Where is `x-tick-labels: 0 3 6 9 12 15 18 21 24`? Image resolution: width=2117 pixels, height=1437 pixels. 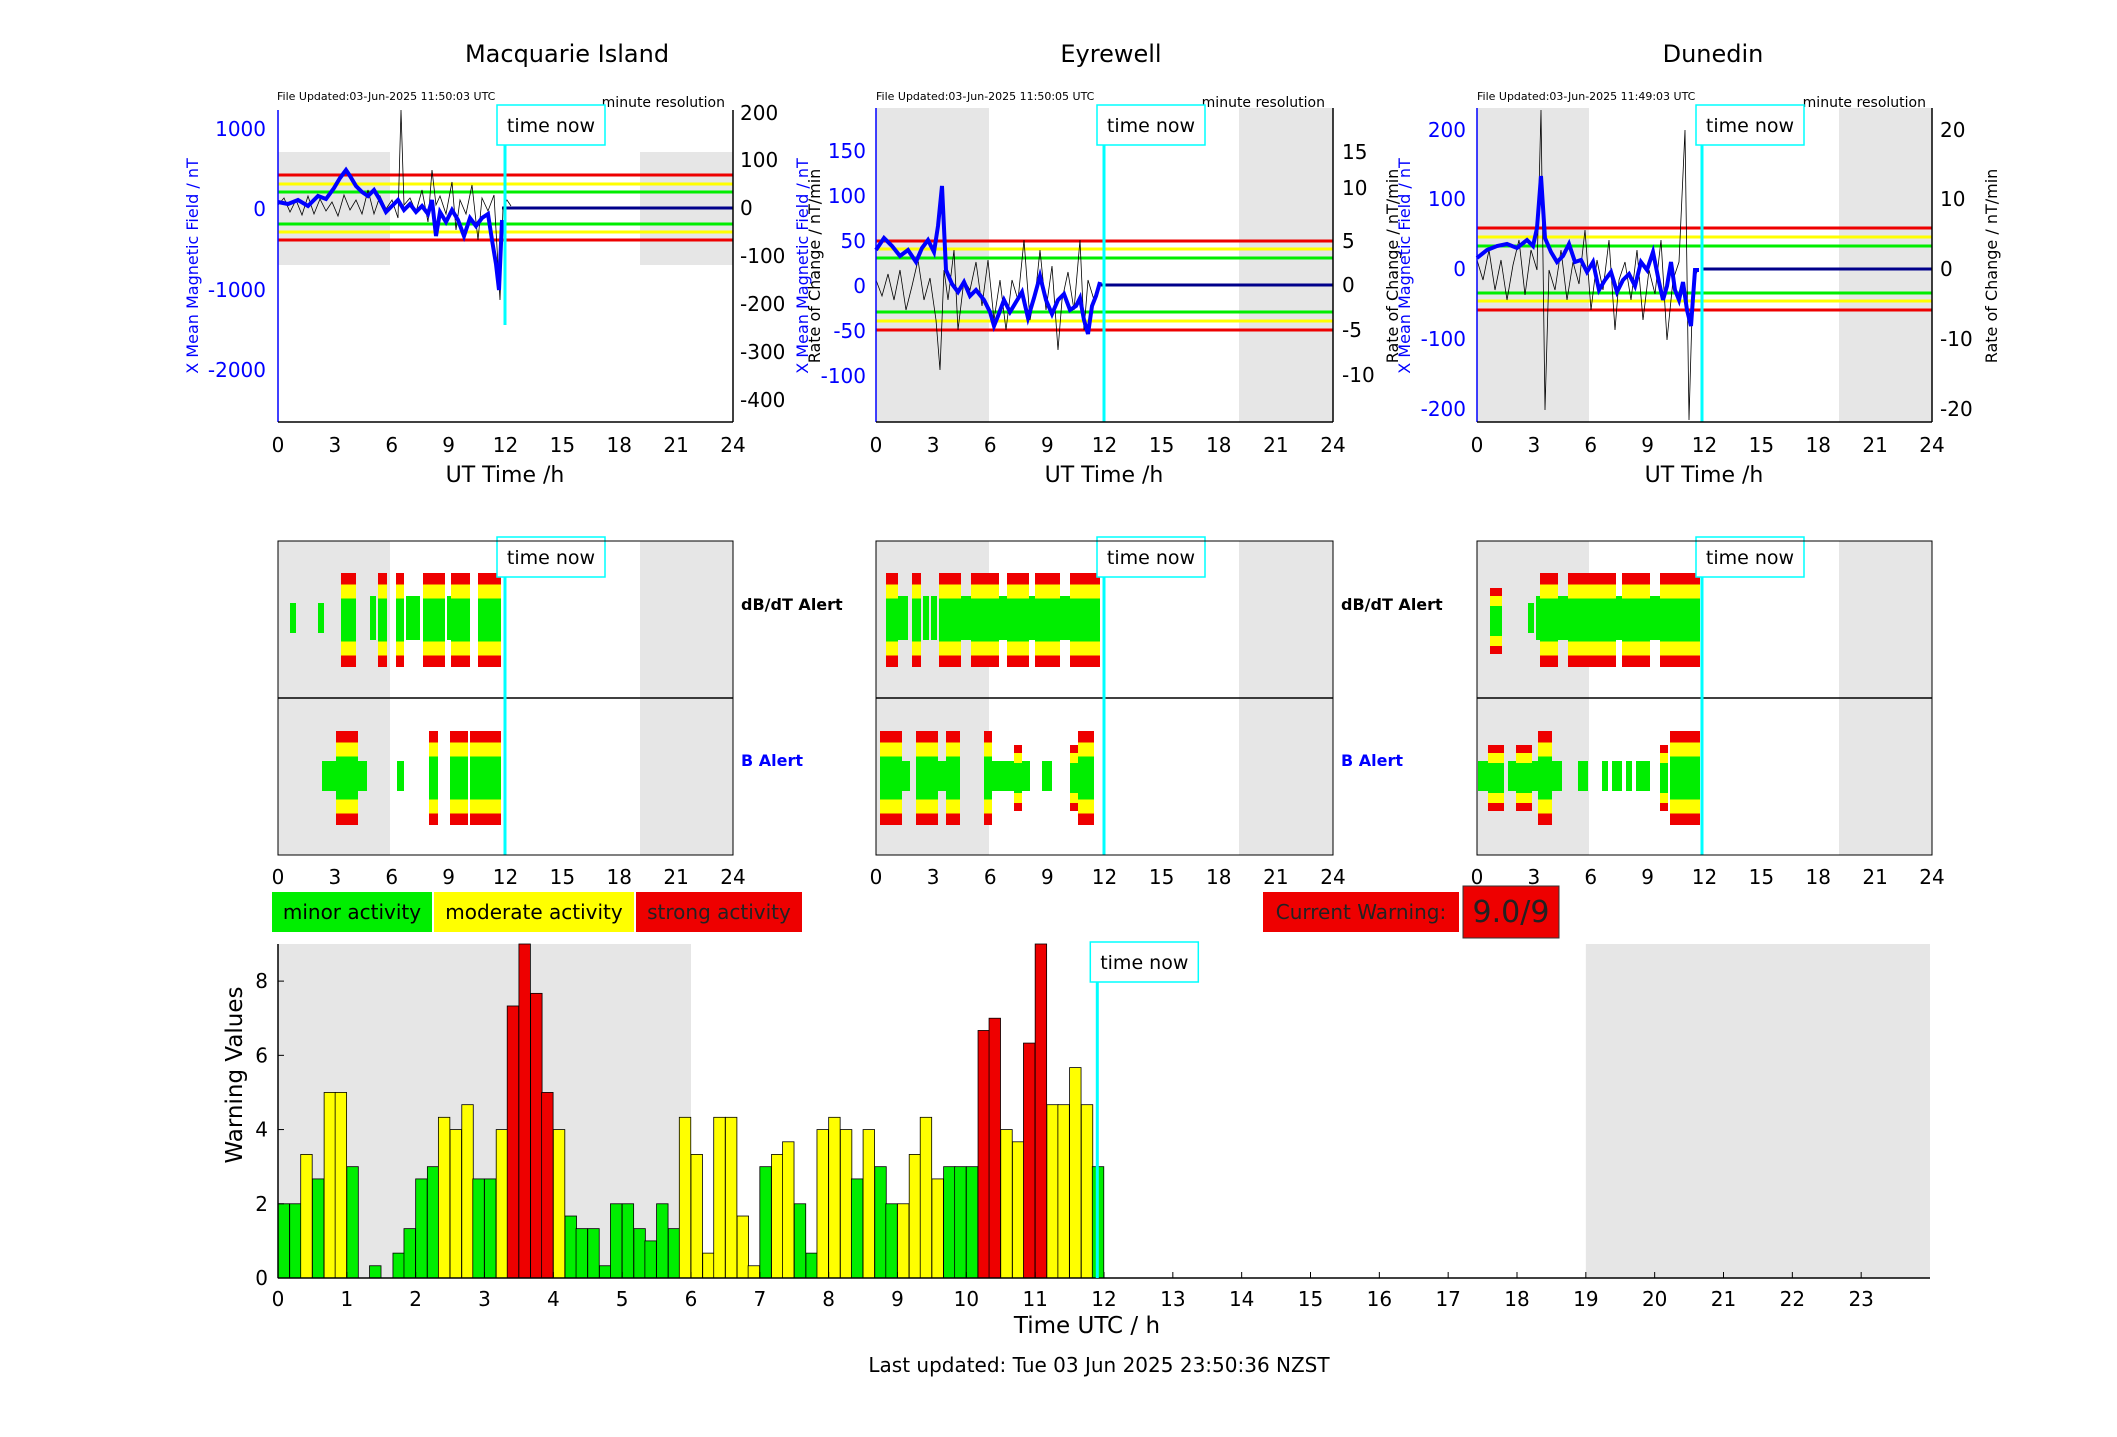
x-tick-labels: 0 3 6 9 12 15 18 21 24 is located at coordinates (509, 445).